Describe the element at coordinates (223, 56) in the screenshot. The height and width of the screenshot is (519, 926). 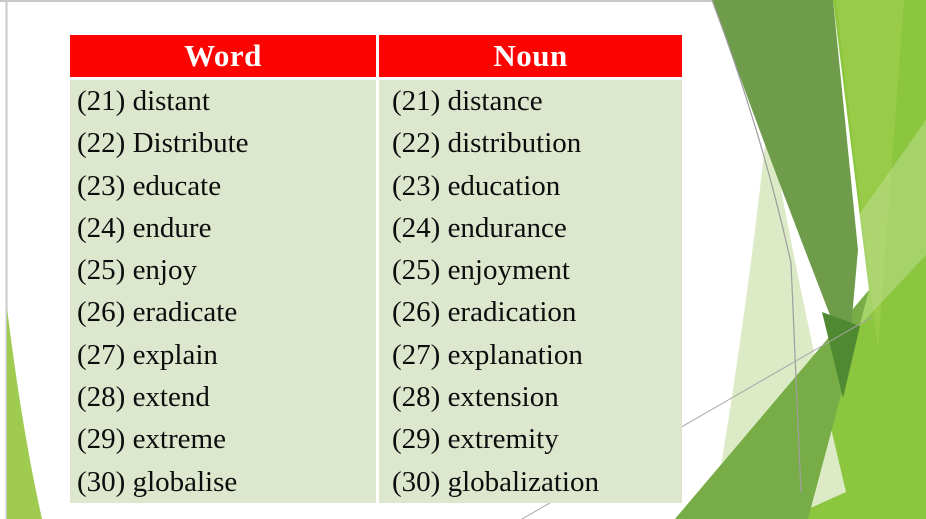
I see `column-header-word: Word` at that location.